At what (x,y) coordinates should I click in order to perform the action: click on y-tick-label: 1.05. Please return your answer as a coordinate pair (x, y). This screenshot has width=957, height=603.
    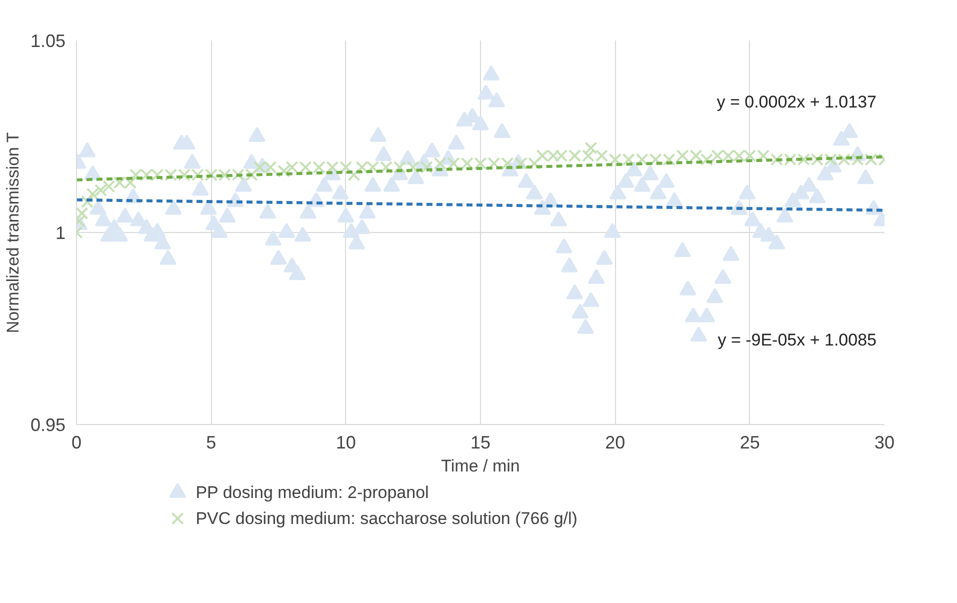
    Looking at the image, I should click on (48, 41).